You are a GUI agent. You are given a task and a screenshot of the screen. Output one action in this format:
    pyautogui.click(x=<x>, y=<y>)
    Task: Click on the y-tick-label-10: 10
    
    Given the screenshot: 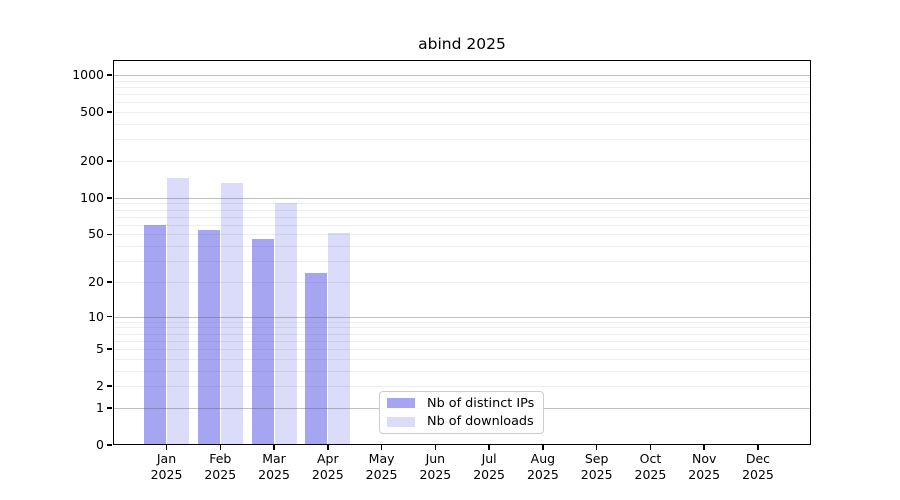 What is the action you would take?
    pyautogui.click(x=96, y=316)
    